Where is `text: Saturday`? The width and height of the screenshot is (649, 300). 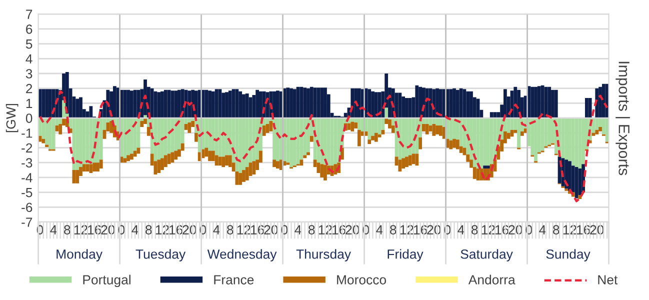
text: Saturday is located at coordinates (486, 255).